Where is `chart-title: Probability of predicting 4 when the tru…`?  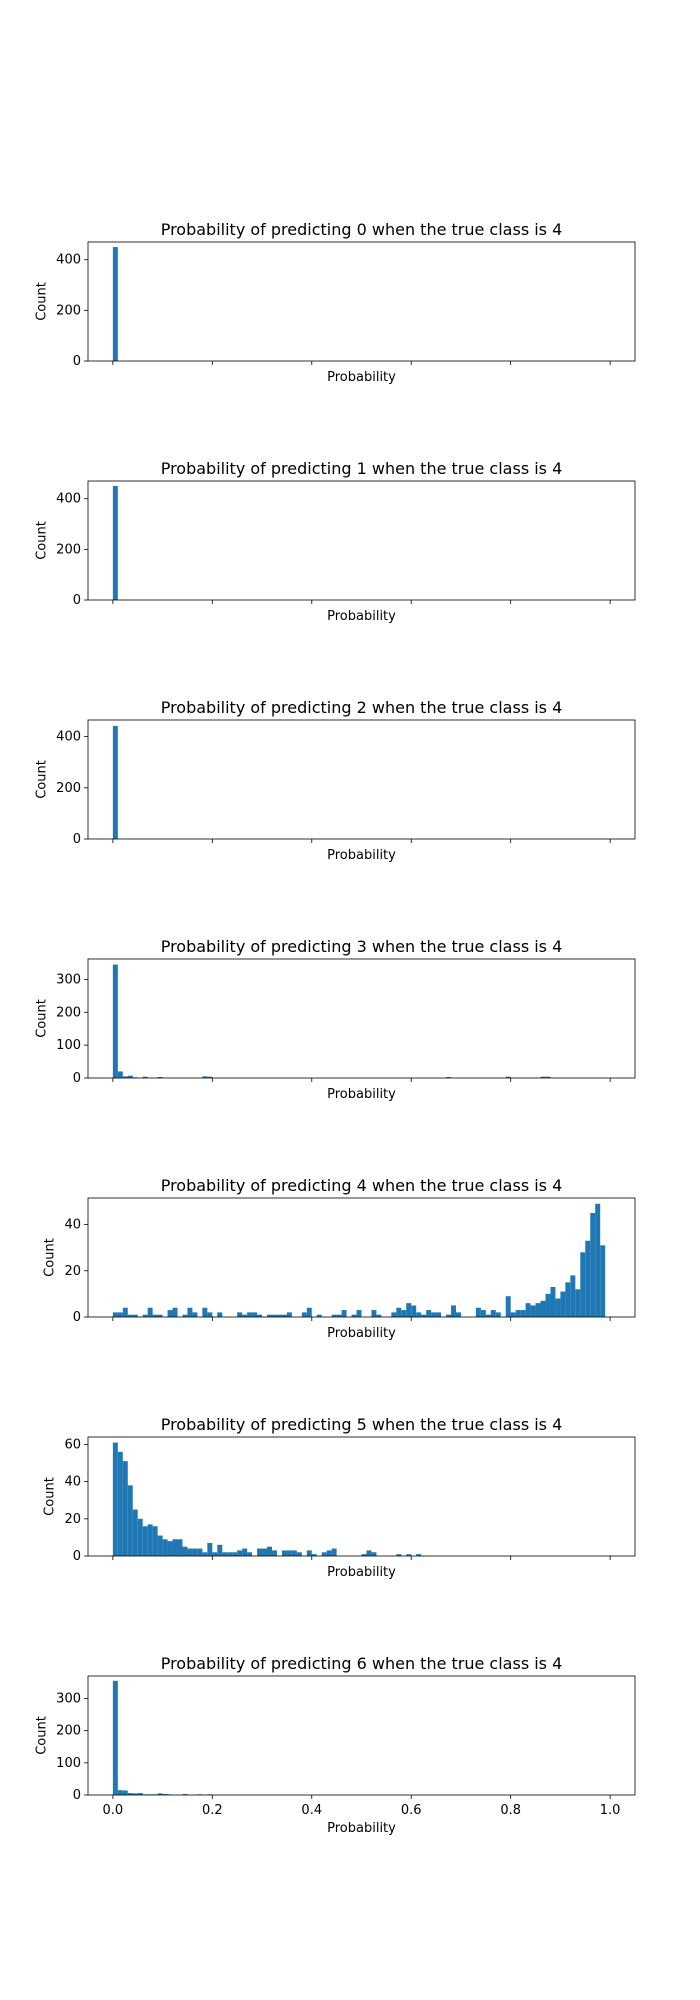
chart-title: Probability of predicting 4 when the tru… is located at coordinates (362, 1185).